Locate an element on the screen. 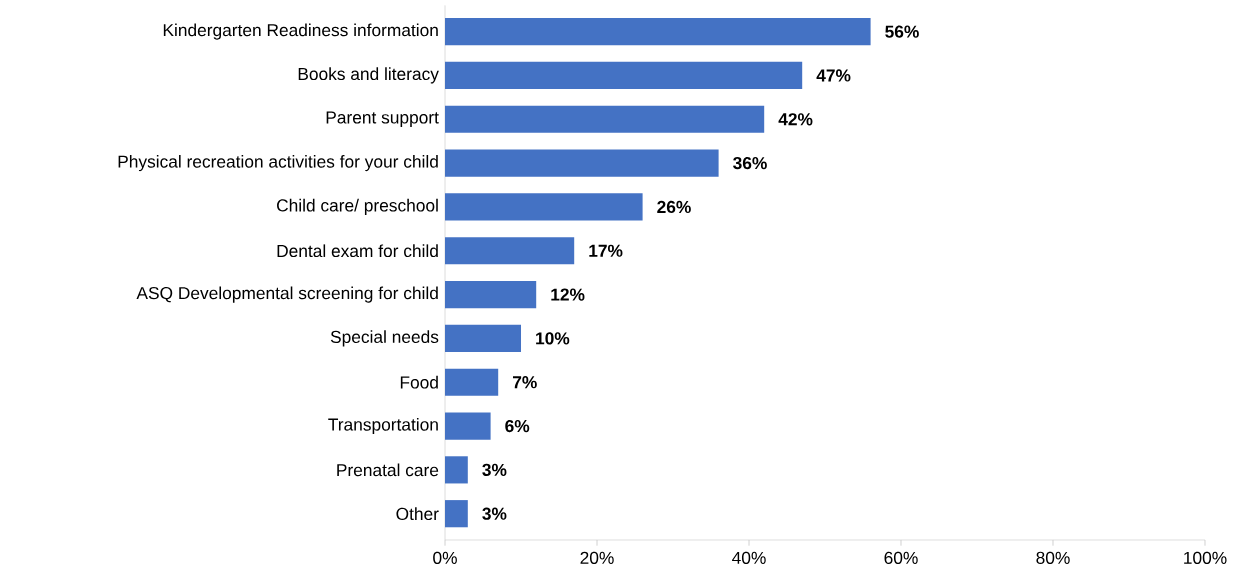 This screenshot has height=575, width=1243. y-tick-label: ASQ Developmental screening for child is located at coordinates (287, 294).